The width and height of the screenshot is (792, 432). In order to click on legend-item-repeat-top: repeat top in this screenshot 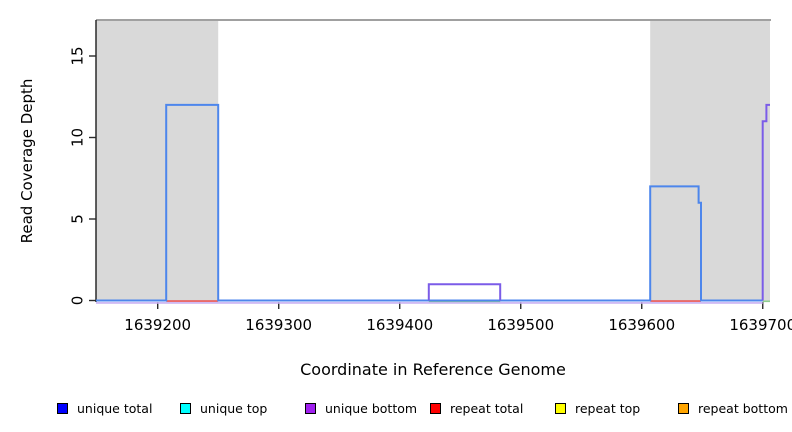, I will do `click(597, 408)`.